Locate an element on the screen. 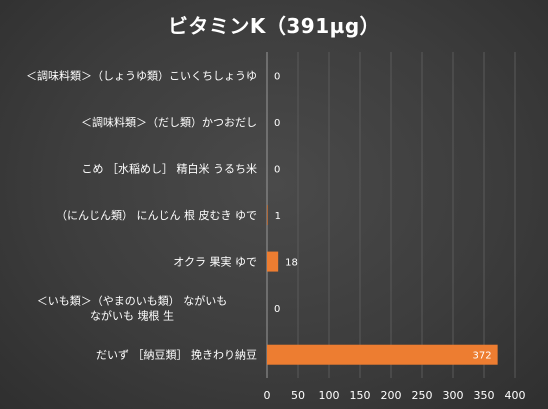 This screenshot has width=548, height=409. x-tick-label: 350 is located at coordinates (484, 395).